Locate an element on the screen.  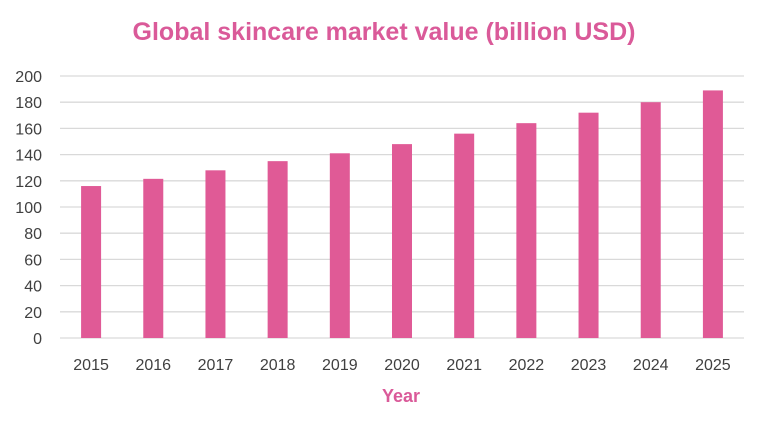
y-tick-label: 120 is located at coordinates (28, 182).